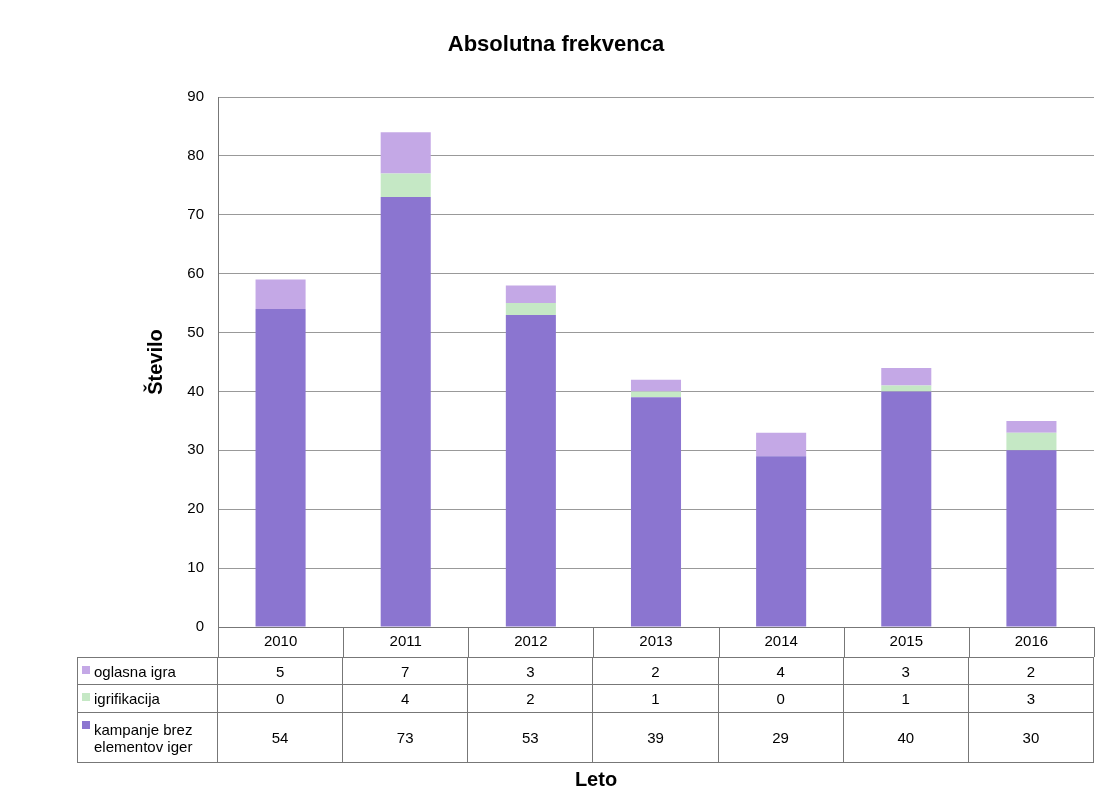 The width and height of the screenshot is (1099, 808). I want to click on y-axis-title: Število, so click(154, 362).